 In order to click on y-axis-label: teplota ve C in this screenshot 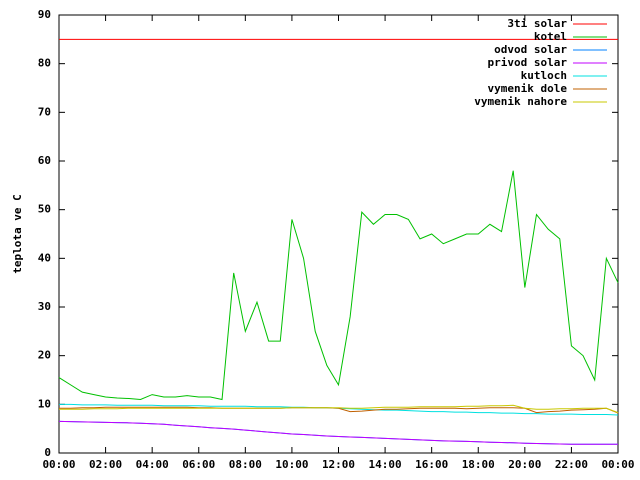, I will do `click(17, 233)`.